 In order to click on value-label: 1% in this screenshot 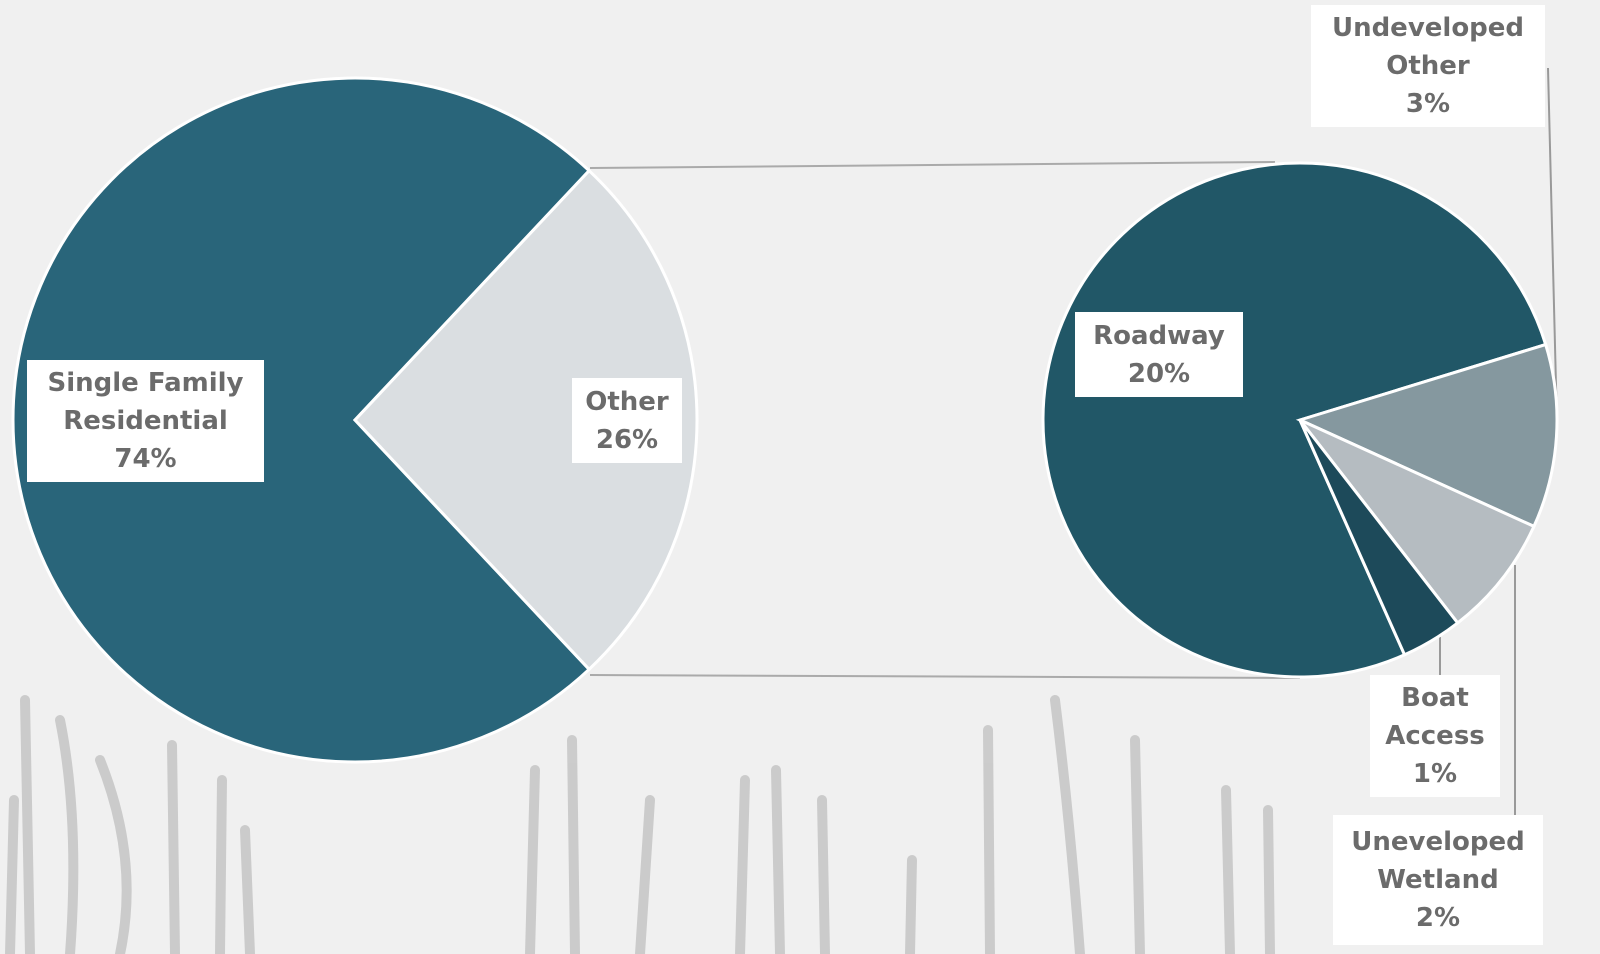, I will do `click(1435, 774)`.